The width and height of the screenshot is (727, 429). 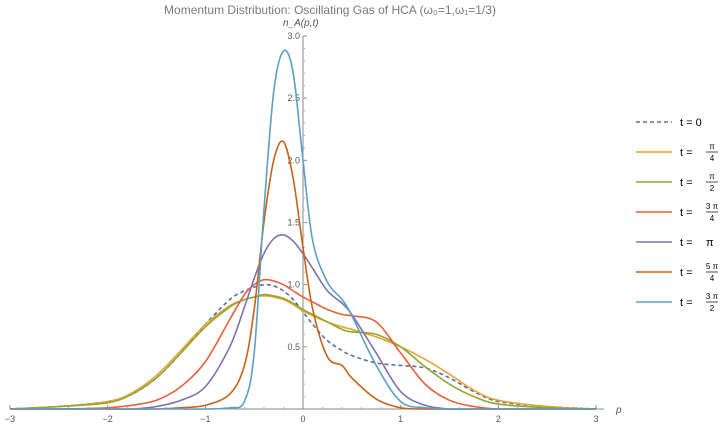 I want to click on x-tick-label: −3, so click(x=10, y=419).